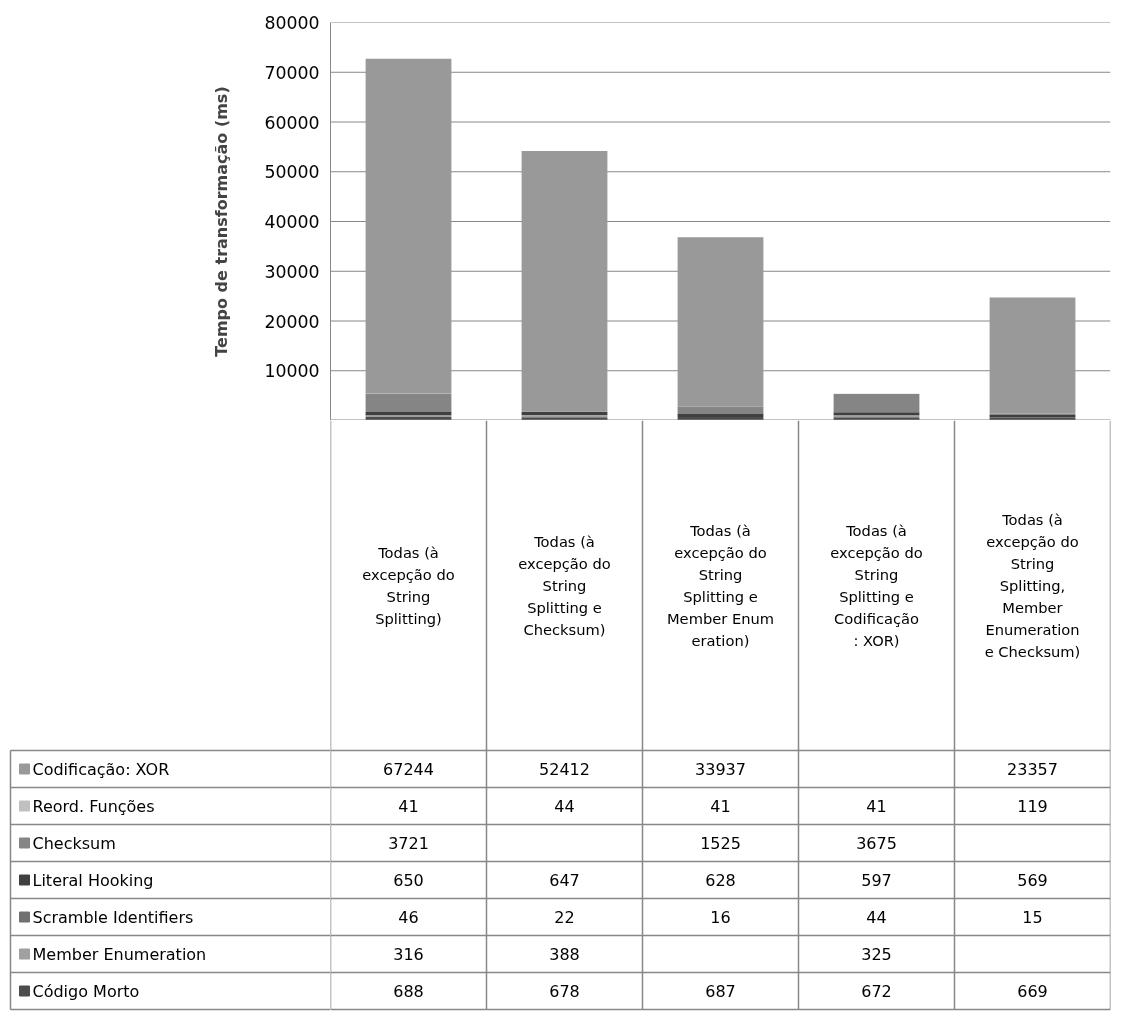 The height and width of the screenshot is (1020, 1130). Describe the element at coordinates (876, 843) in the screenshot. I see `data-label: 3675` at that location.